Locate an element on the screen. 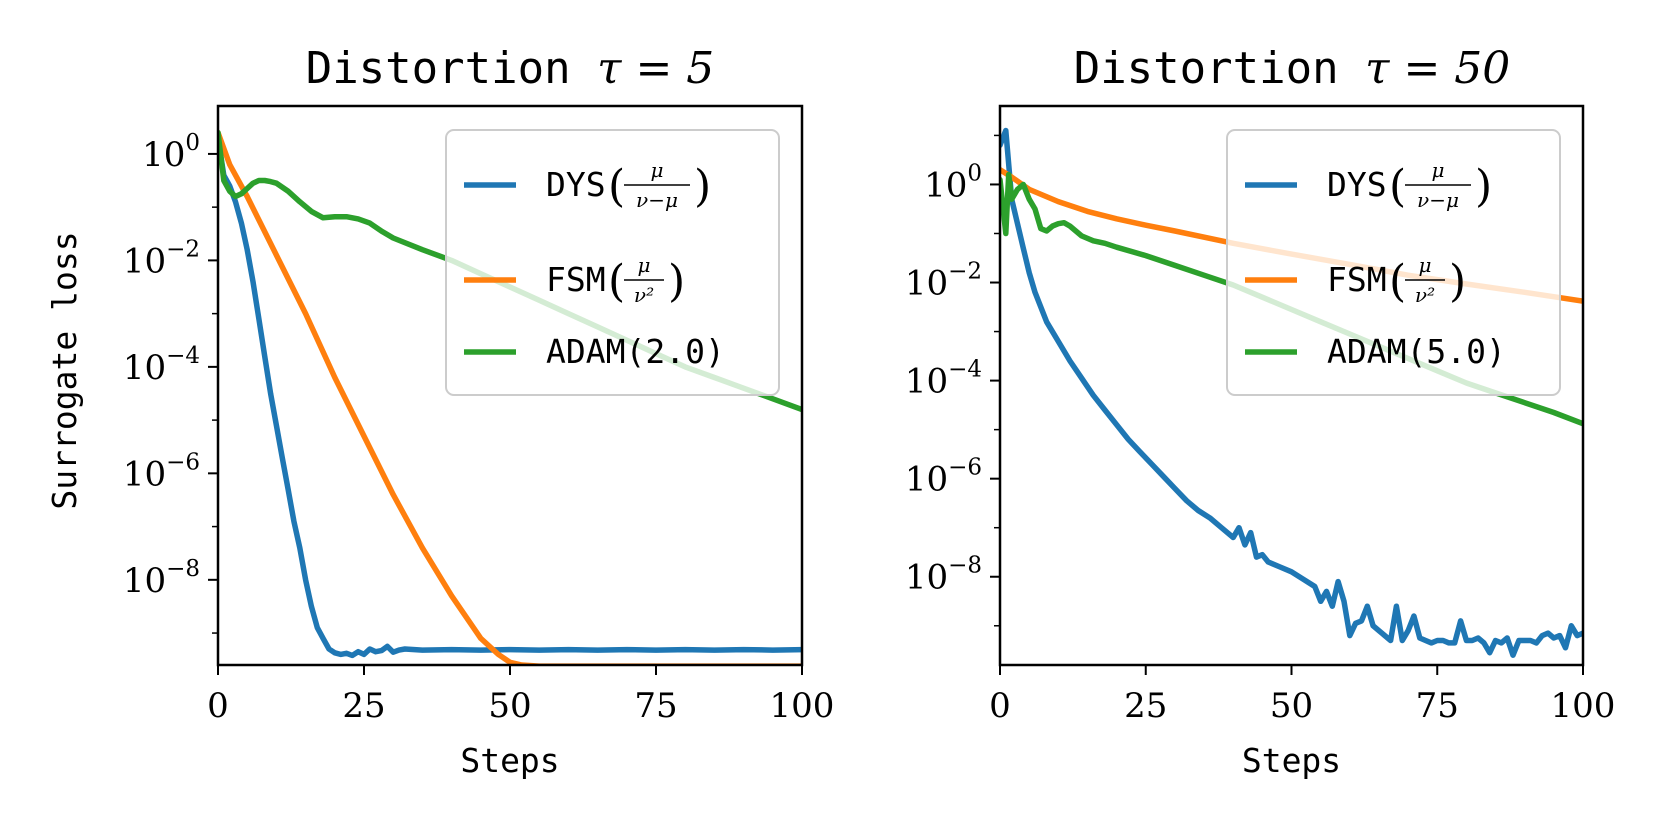 The image size is (1661, 830). legend-label: ADAM(5.0) is located at coordinates (1416, 351).